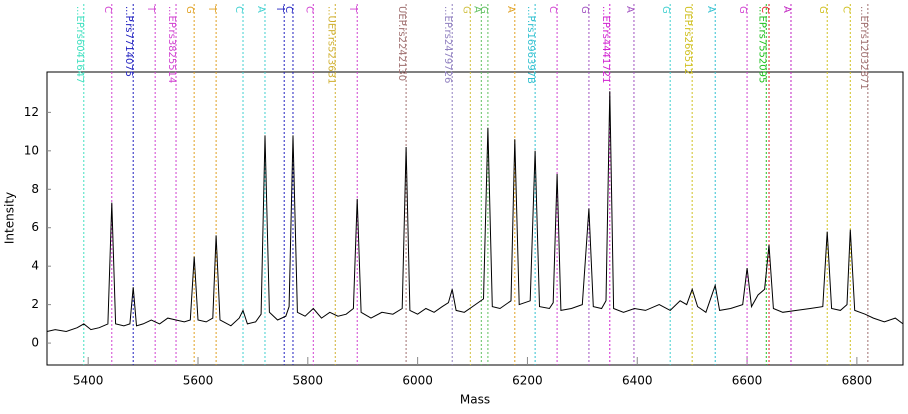 Image resolution: width=908 pixels, height=414 pixels. What do you see at coordinates (863, 48) in the screenshot?
I see `marker-label: ...EP.rs12032871` at bounding box center [863, 48].